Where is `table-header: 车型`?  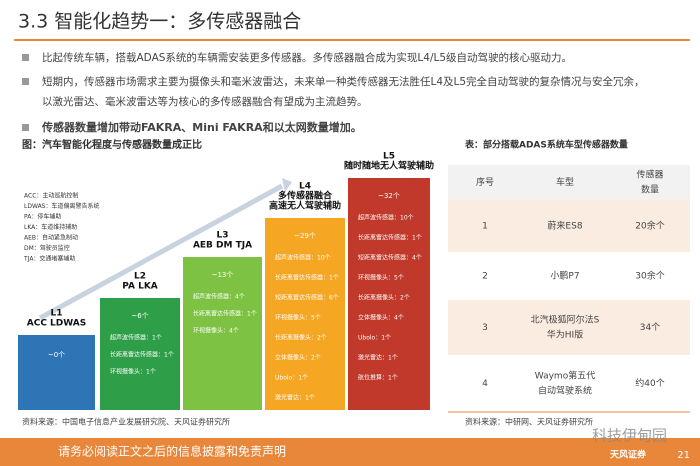
table-header: 车型 is located at coordinates (565, 182).